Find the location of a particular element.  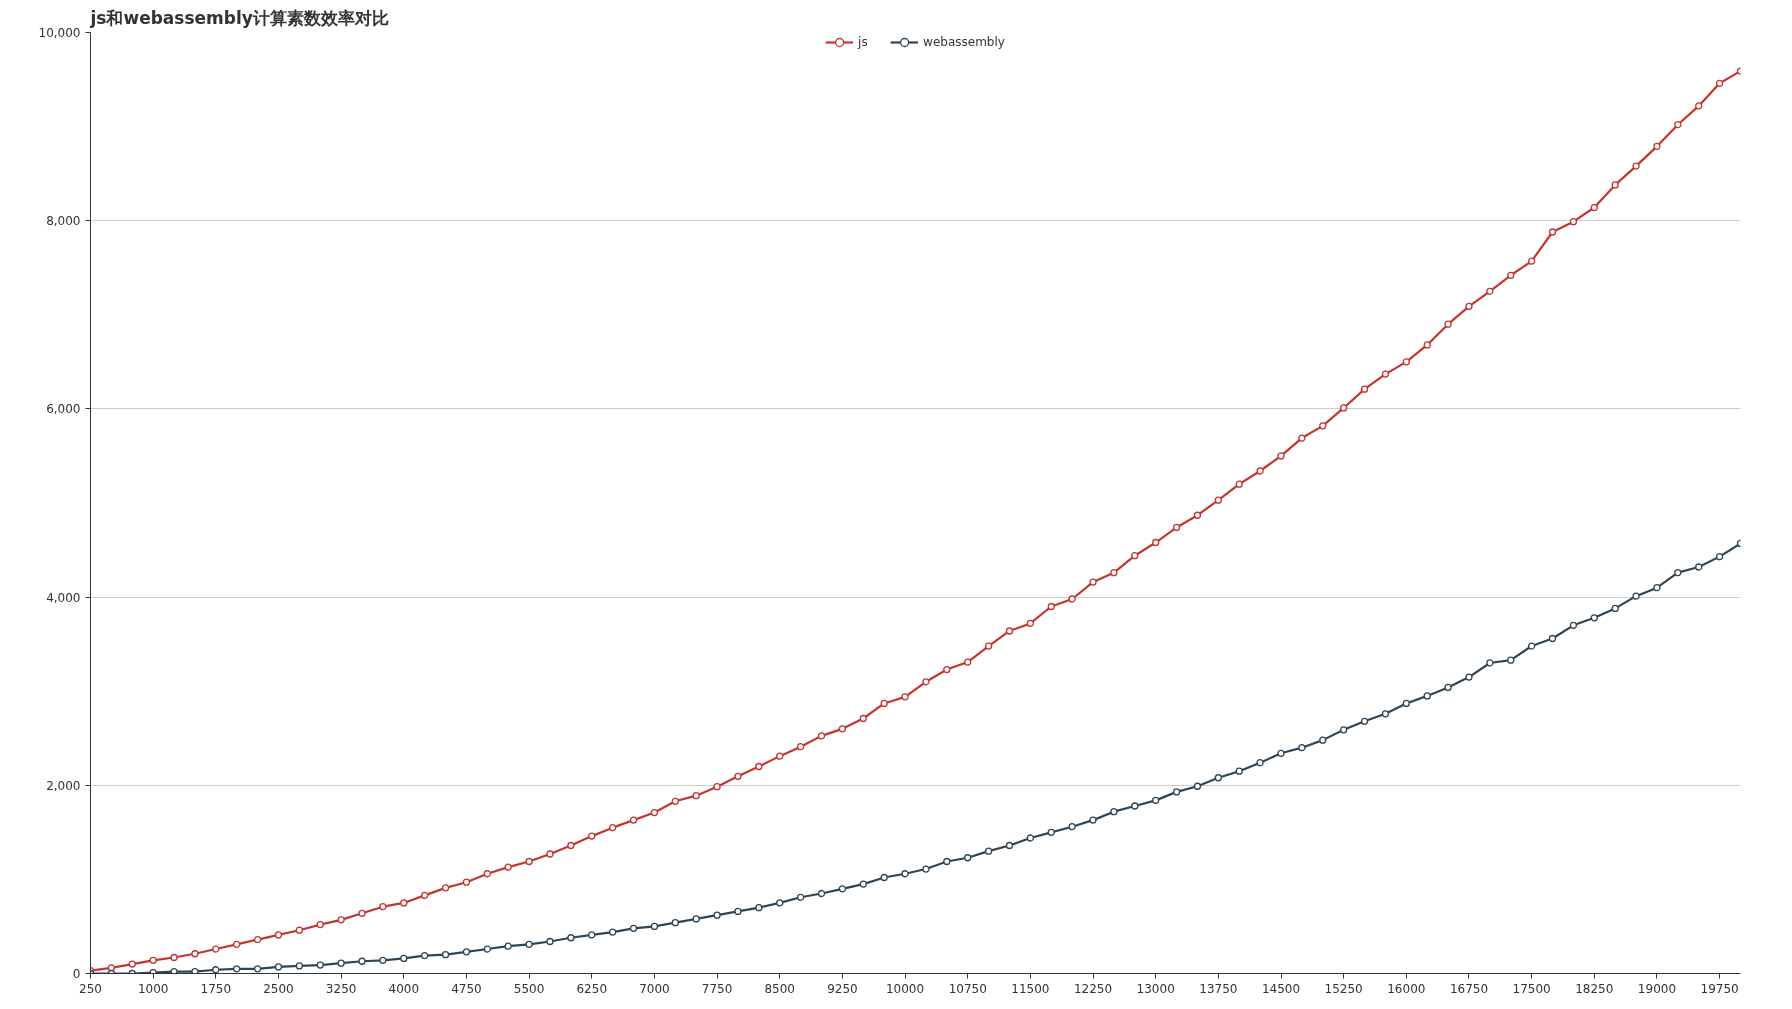

x-tick-label: 8500 is located at coordinates (780, 988).